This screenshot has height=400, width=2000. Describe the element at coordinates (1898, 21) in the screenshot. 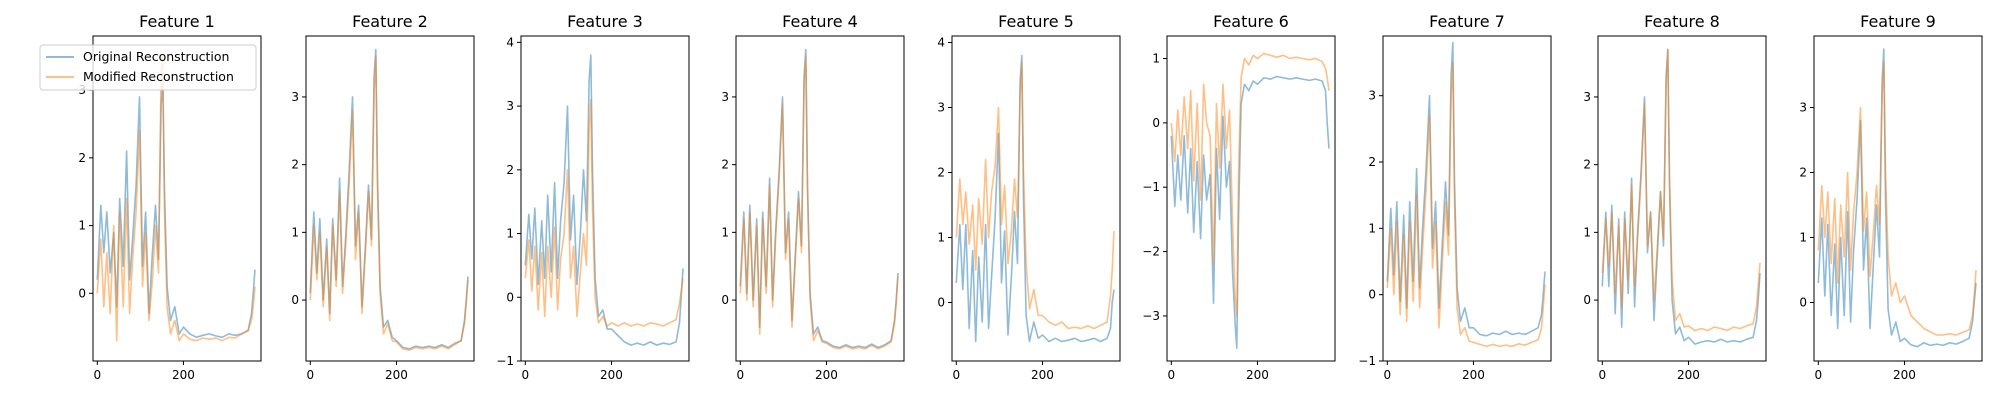

I see `subplot-title: Feature 9` at that location.